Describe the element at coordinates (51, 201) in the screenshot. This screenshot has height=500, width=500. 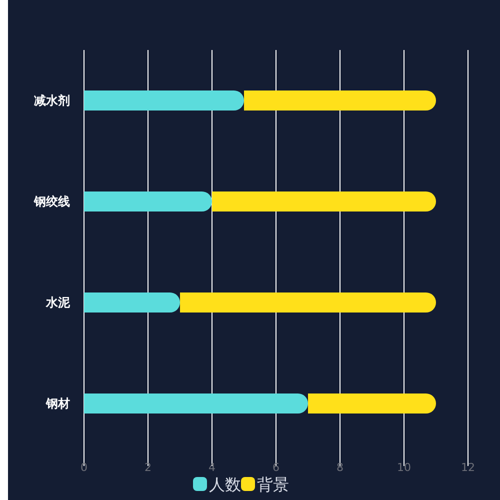
I see `y-tick-label: 钢绞线` at that location.